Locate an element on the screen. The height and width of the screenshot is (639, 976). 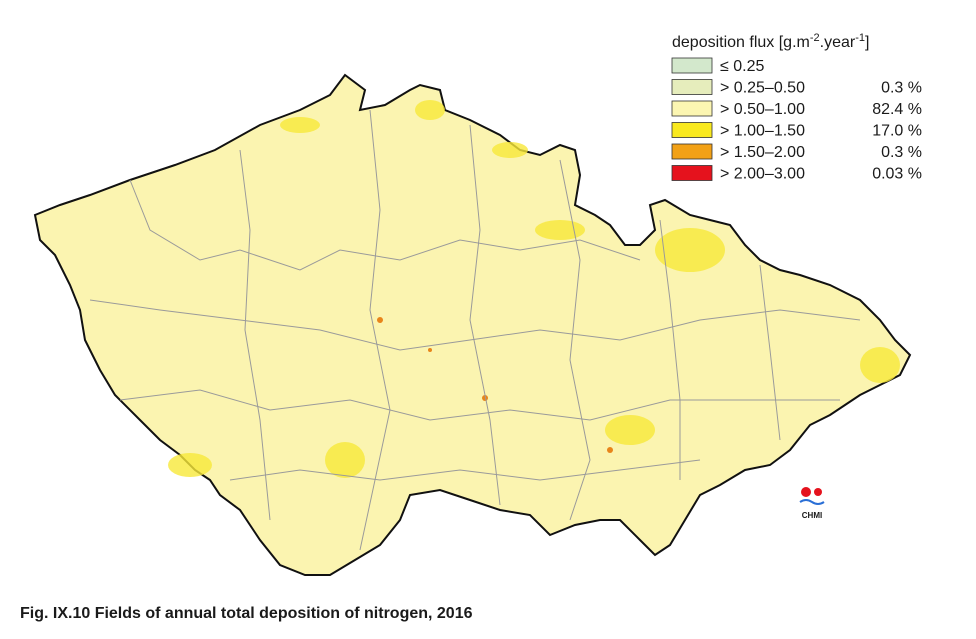
legend-title-text: .year is located at coordinates (838, 42).